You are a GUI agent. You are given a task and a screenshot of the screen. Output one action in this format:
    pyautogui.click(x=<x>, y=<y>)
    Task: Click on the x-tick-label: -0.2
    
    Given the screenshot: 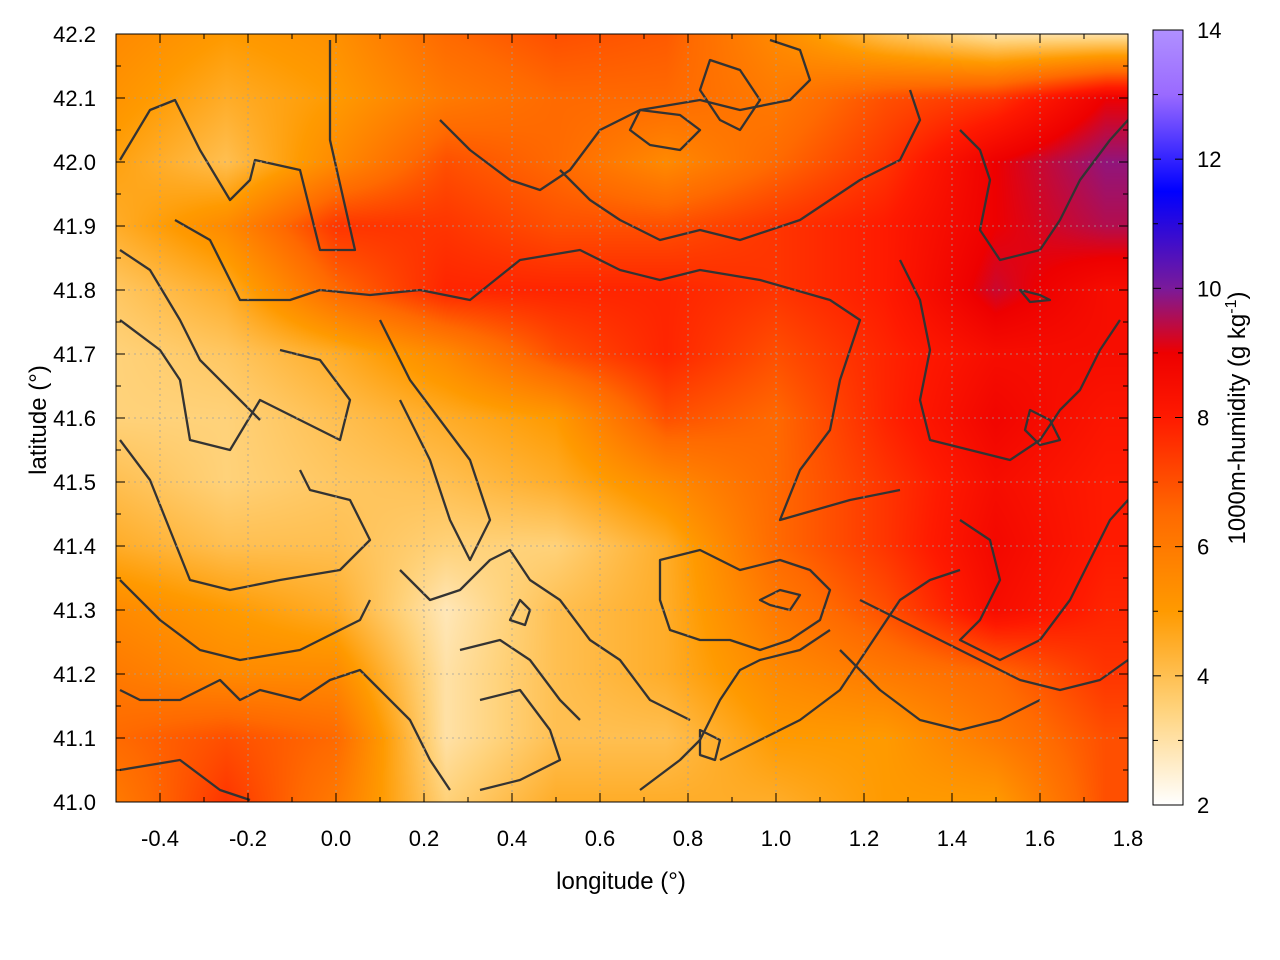 What is the action you would take?
    pyautogui.click(x=248, y=838)
    